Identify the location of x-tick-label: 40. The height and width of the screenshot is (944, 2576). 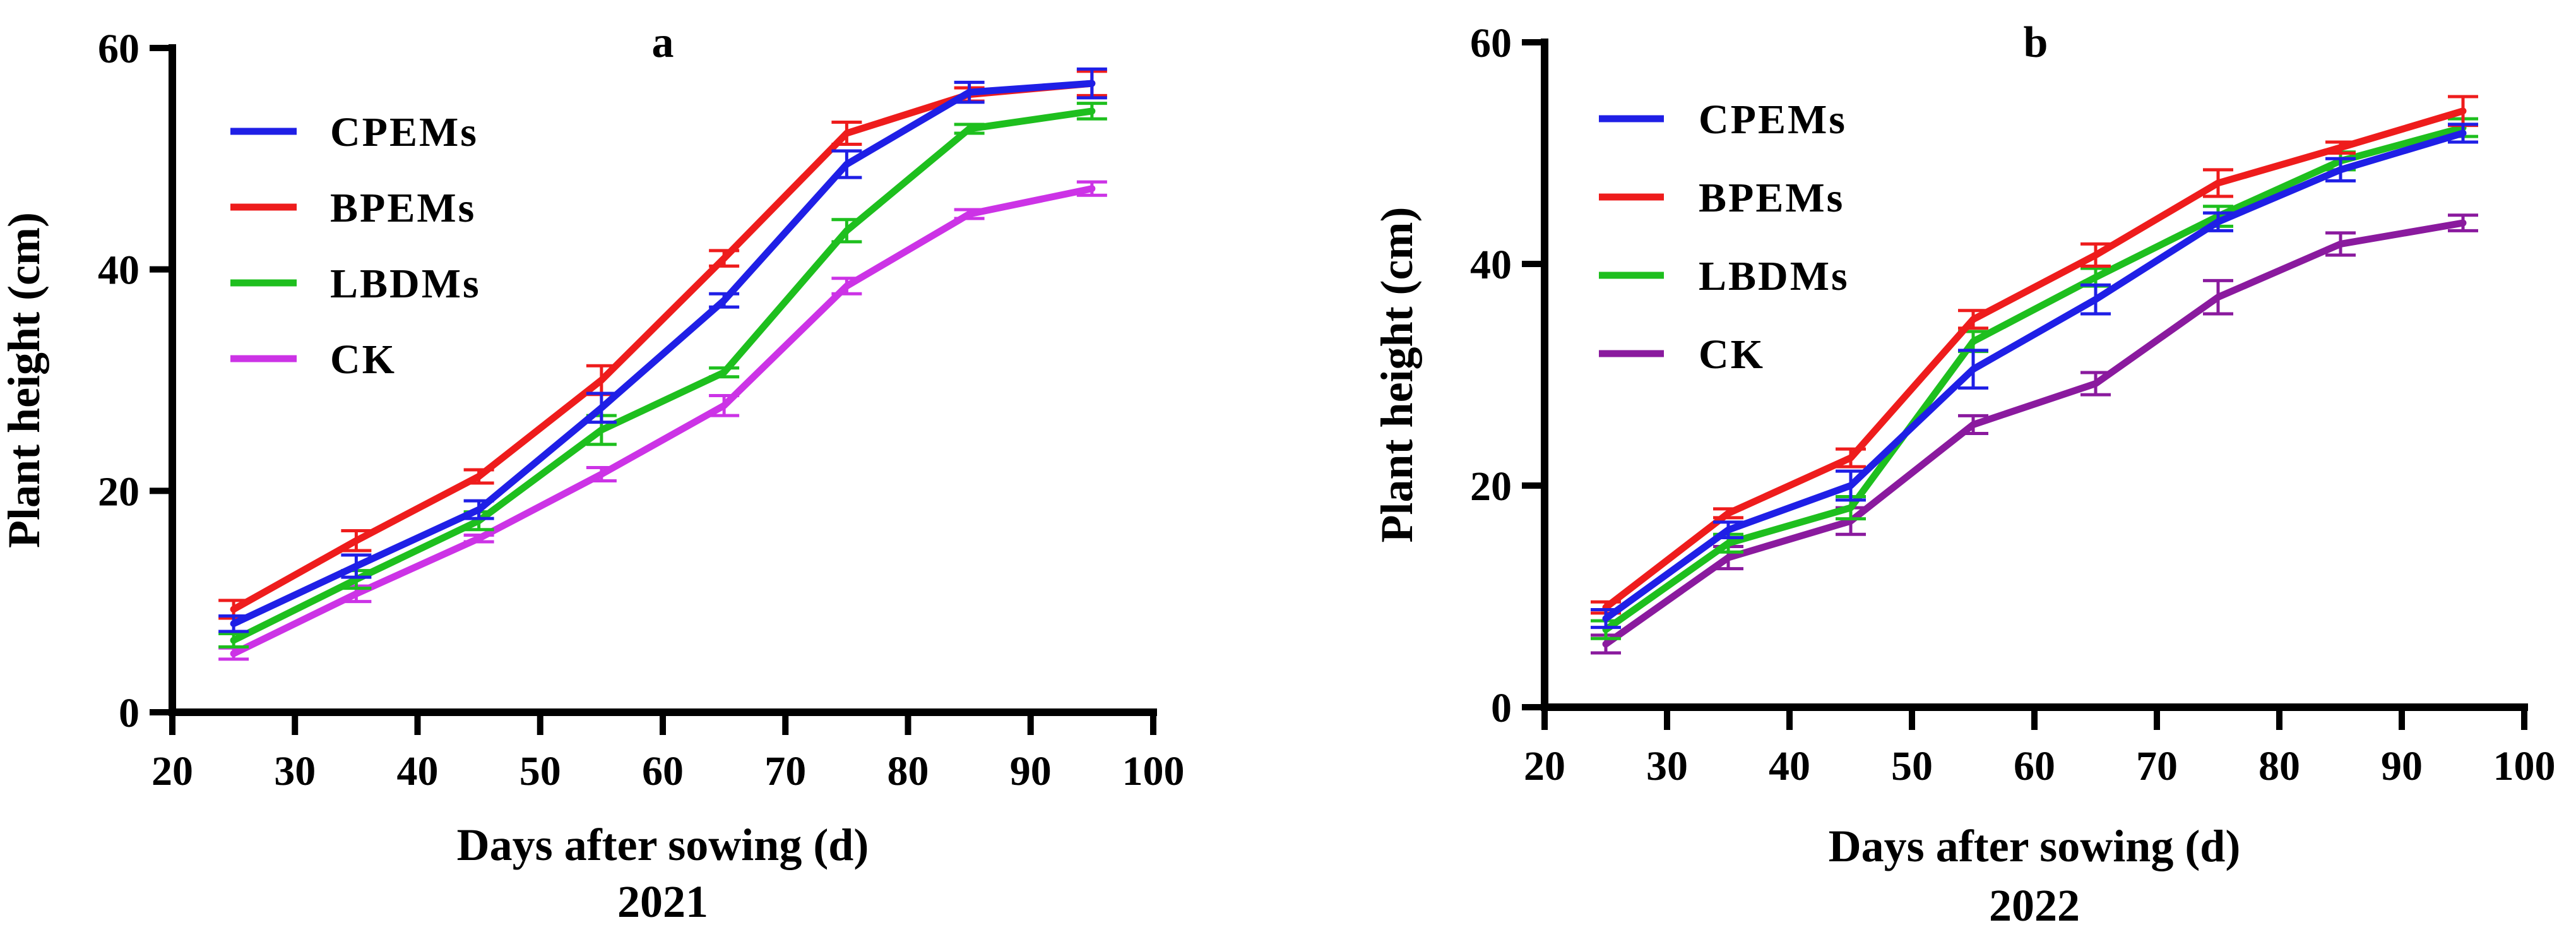
(1789, 766).